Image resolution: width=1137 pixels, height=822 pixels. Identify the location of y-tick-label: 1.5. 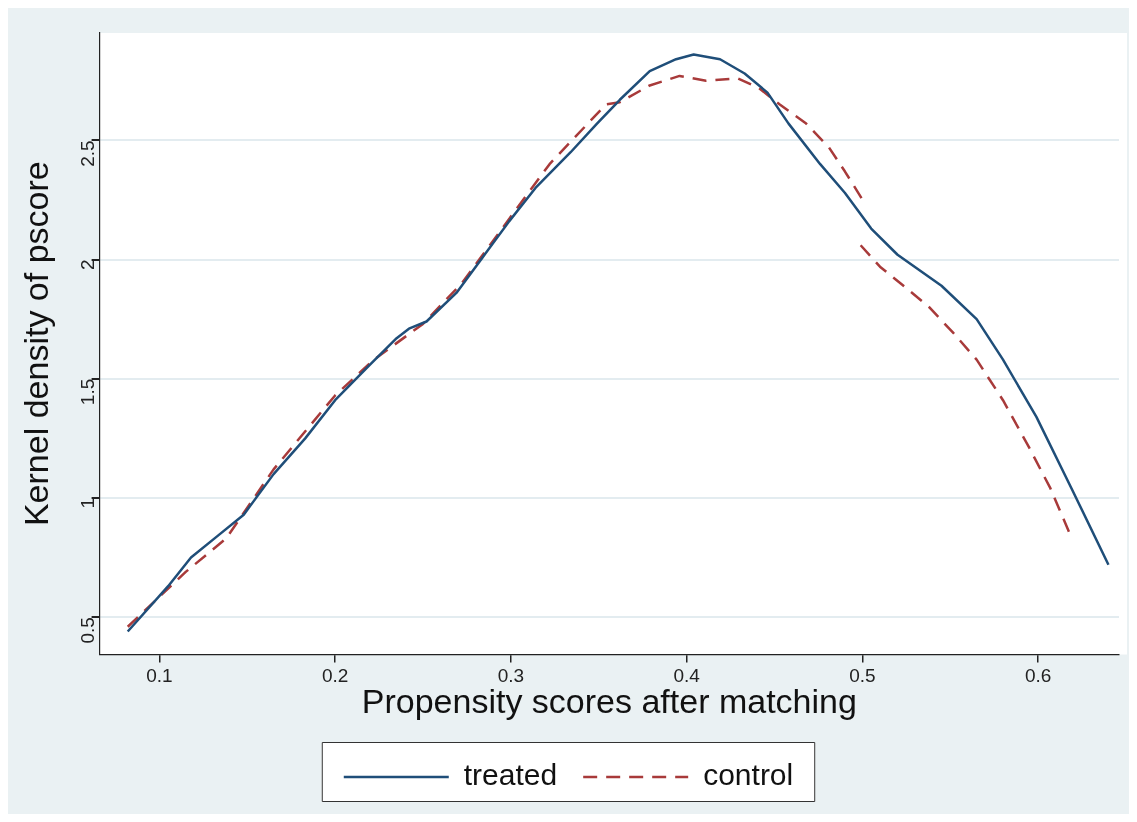
(87, 392).